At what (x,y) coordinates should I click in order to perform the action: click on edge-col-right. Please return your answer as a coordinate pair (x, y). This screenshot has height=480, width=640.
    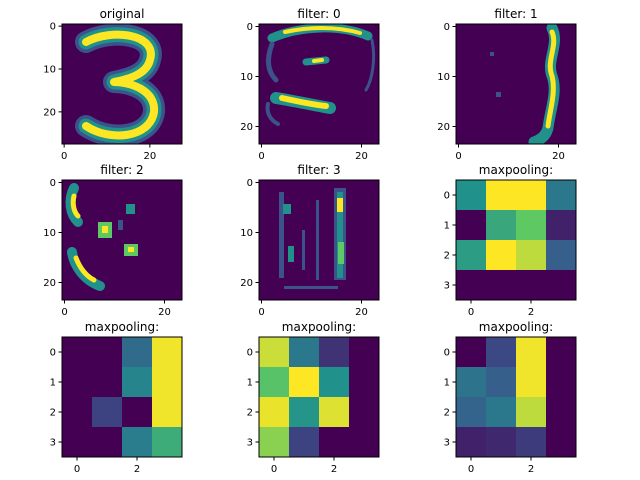
    Looking at the image, I should click on (340, 235).